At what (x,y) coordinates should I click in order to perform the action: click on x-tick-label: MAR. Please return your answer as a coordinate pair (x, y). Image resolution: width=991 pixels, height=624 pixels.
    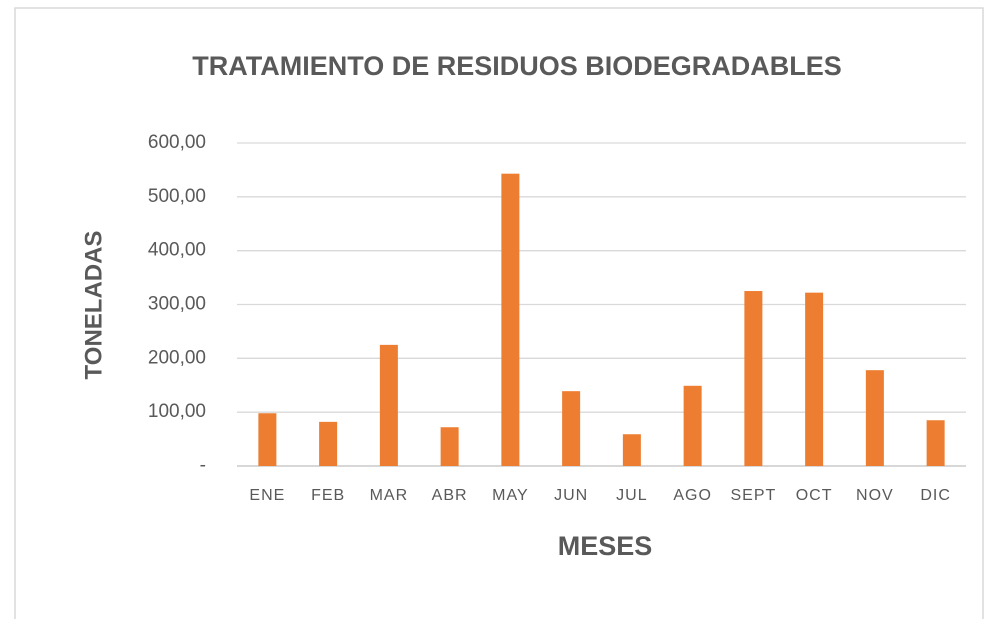
    Looking at the image, I should click on (389, 495).